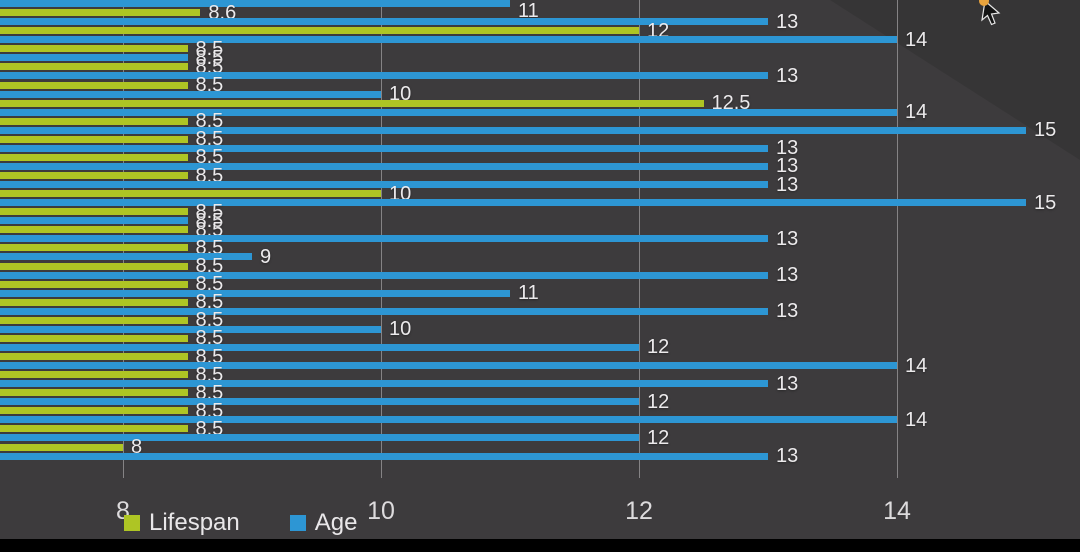 This screenshot has height=552, width=1080. Describe the element at coordinates (194, 522) in the screenshot. I see `legend-label-lifespan: Lifespan` at that location.